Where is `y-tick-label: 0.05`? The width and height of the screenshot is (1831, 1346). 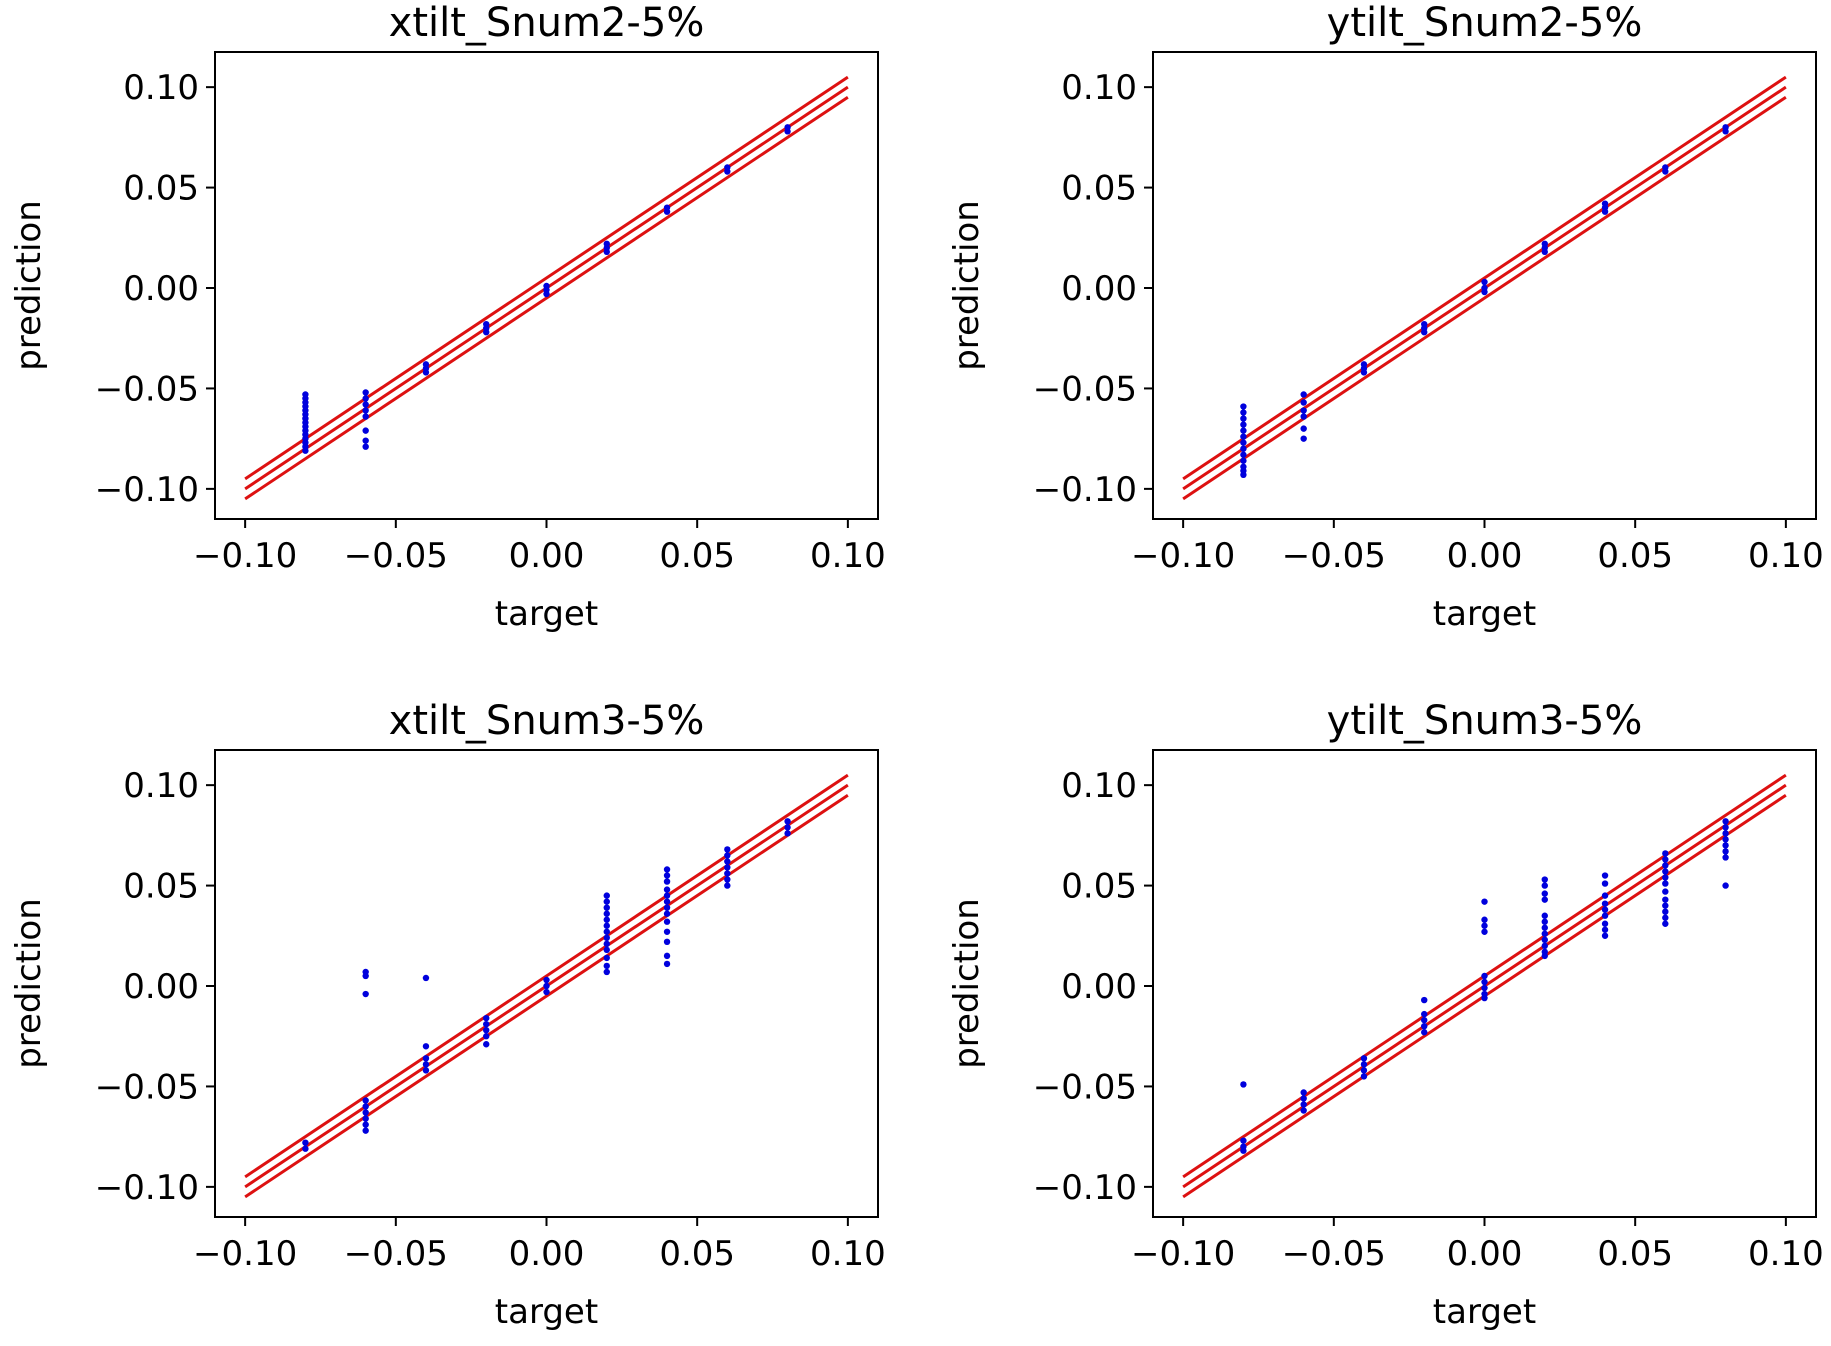
y-tick-label: 0.05 is located at coordinates (1099, 189).